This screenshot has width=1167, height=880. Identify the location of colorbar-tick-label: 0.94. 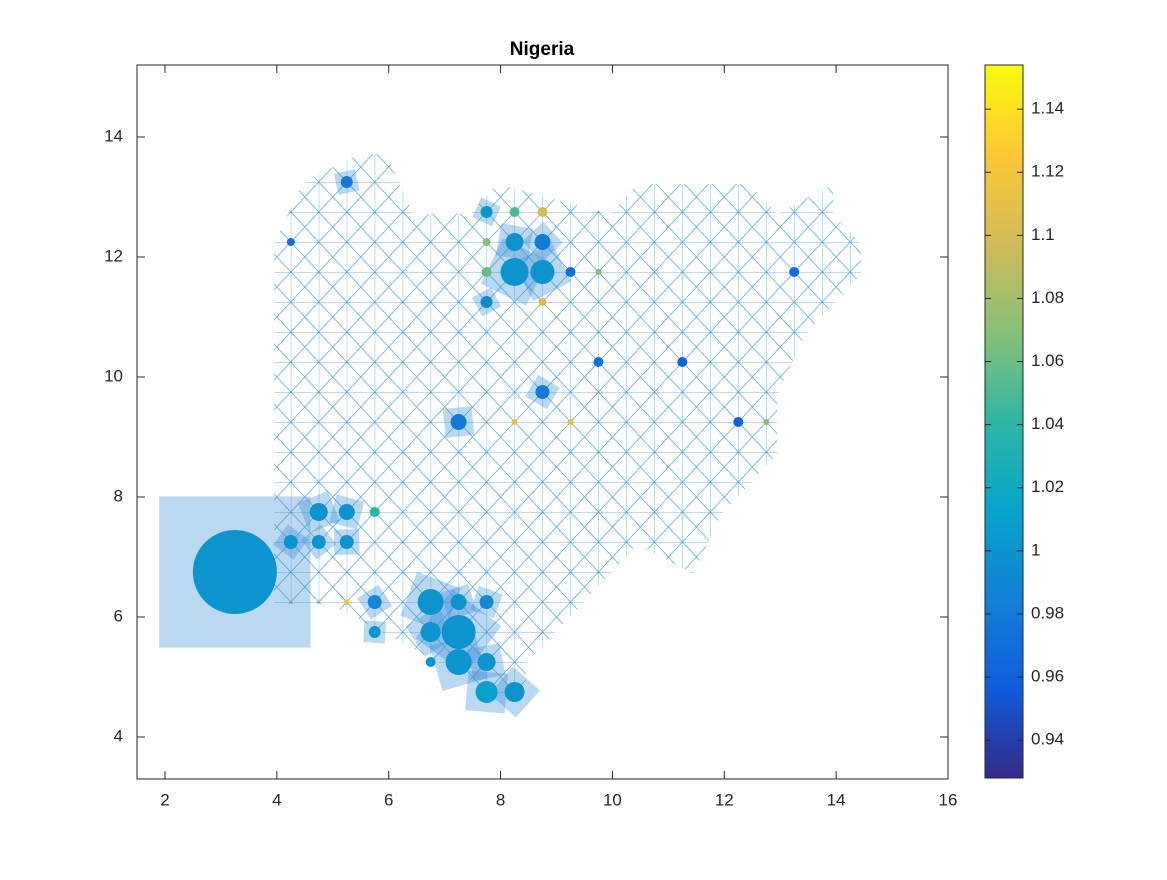
(1047, 739).